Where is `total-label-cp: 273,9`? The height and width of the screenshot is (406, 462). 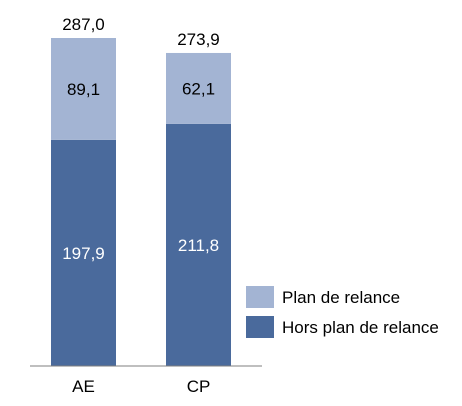
total-label-cp: 273,9 is located at coordinates (198, 39).